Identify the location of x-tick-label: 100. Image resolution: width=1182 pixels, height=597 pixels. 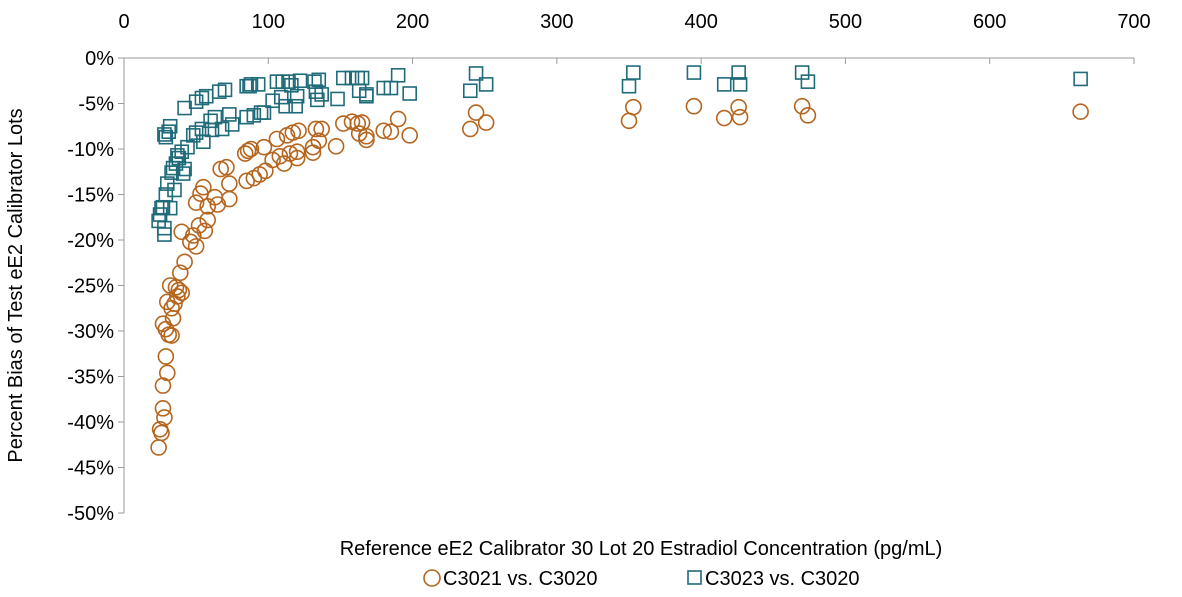
(268, 22).